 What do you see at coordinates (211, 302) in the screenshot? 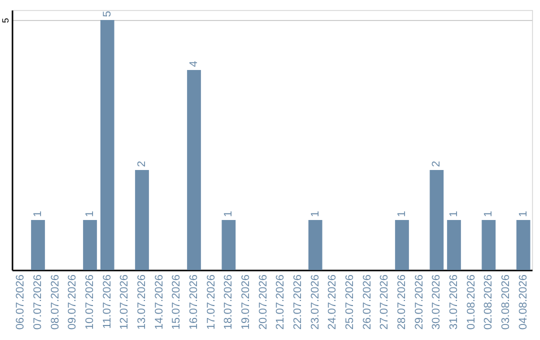
I see `x-tick-label: 17.07.2026` at bounding box center [211, 302].